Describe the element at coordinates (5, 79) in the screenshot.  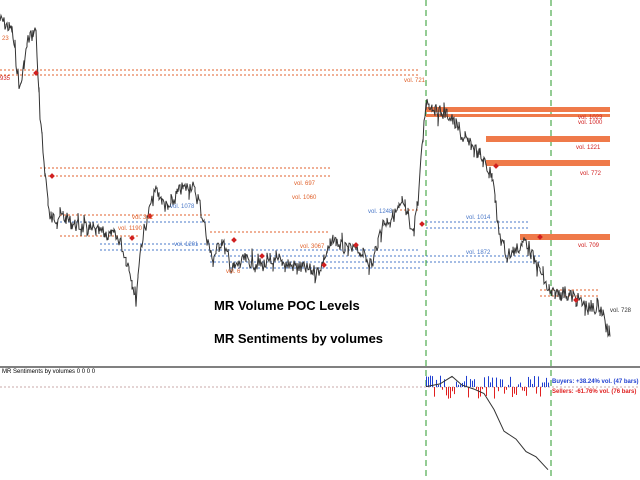
I see `left-price-label-mid: 935` at that location.